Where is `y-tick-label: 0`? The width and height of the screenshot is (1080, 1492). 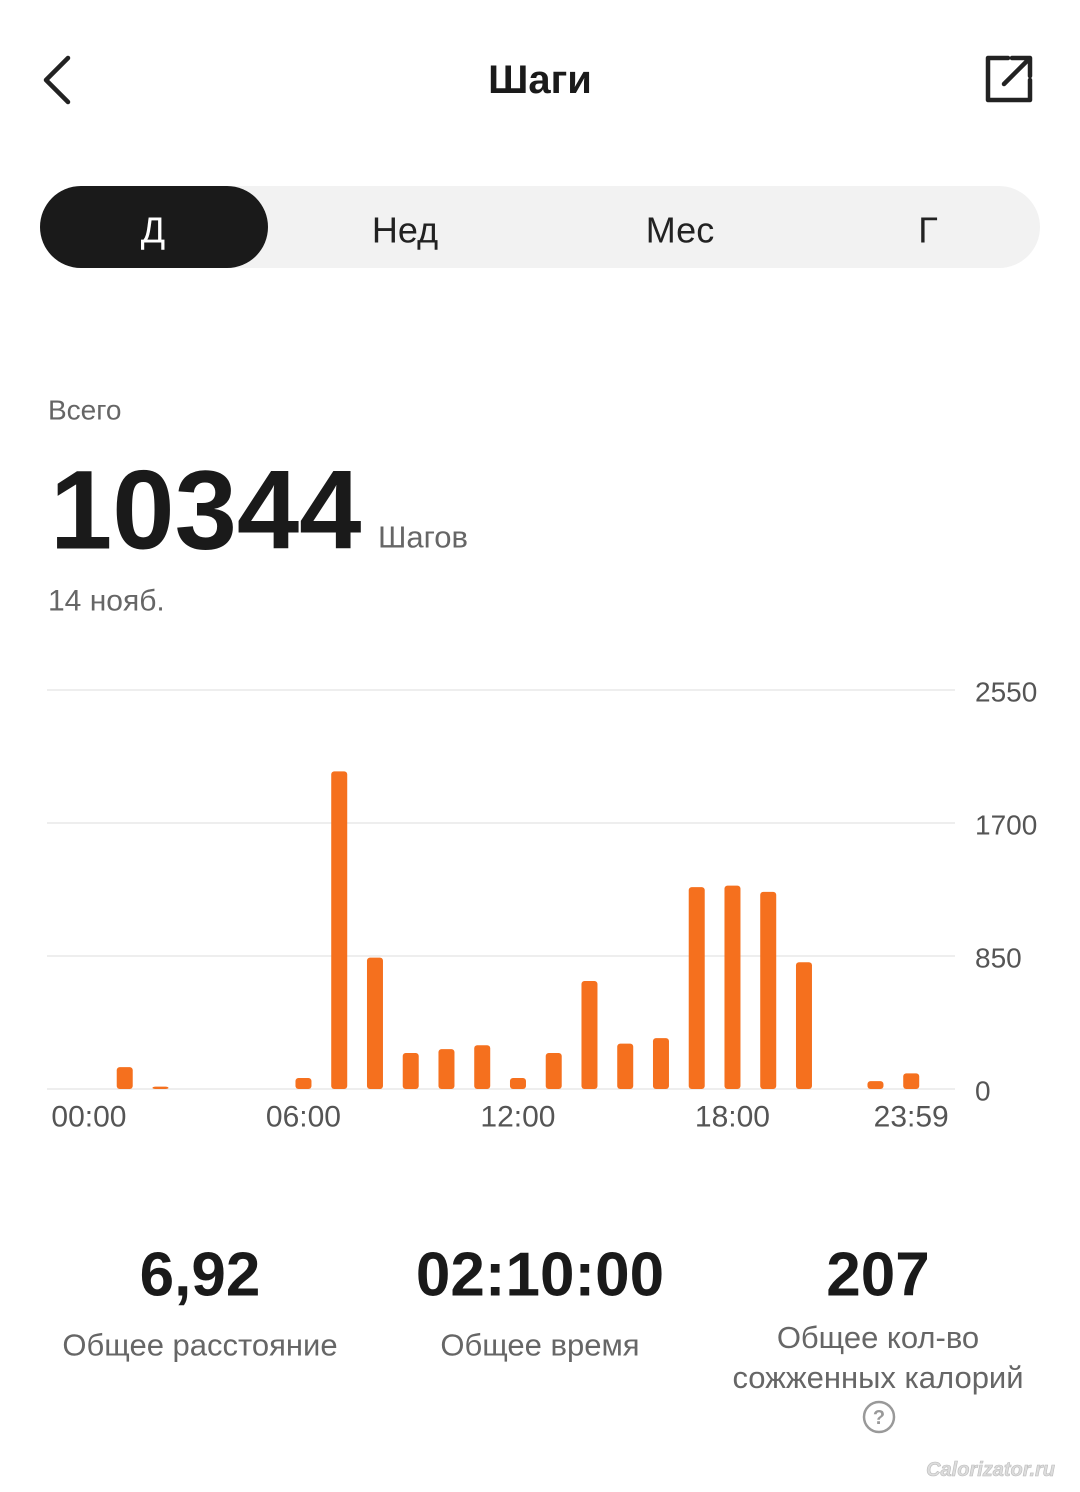
y-tick-label: 0 is located at coordinates (983, 1091).